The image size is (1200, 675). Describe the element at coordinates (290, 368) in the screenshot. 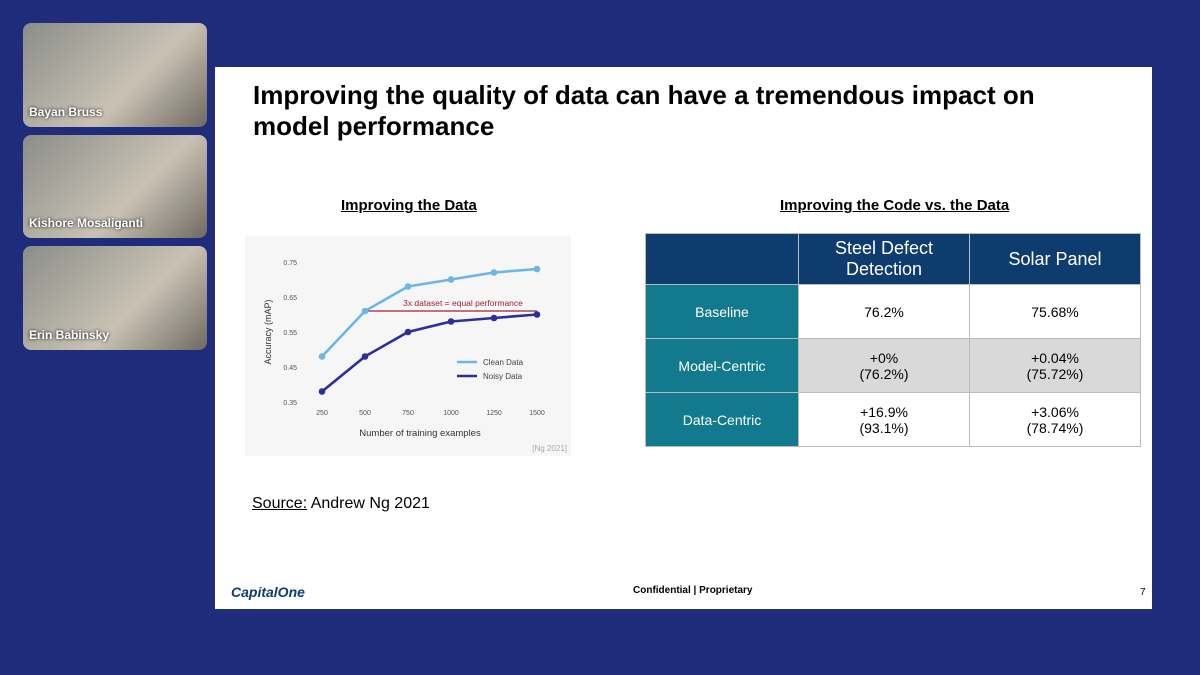

I see `y-tick-label: 0.45` at that location.